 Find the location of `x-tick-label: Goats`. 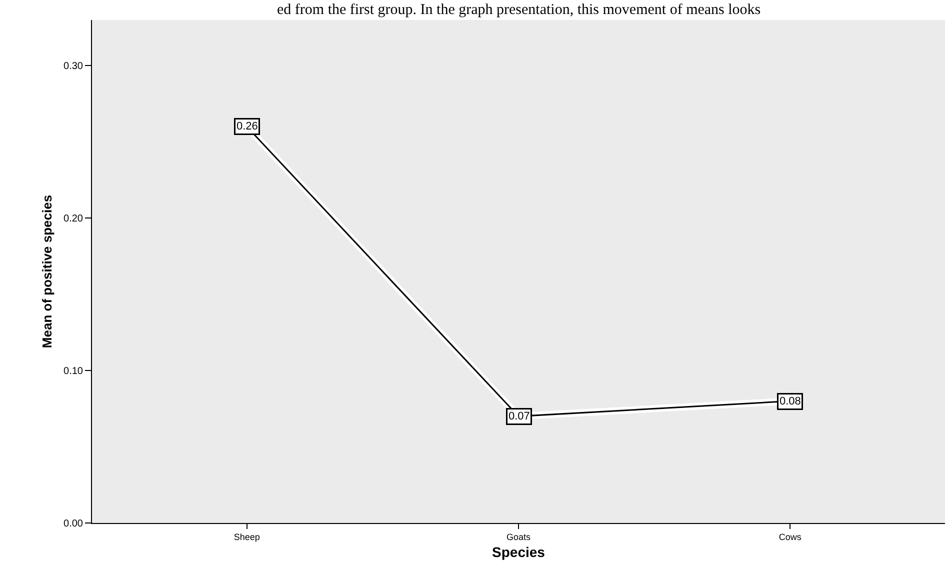

x-tick-label: Goats is located at coordinates (519, 537).